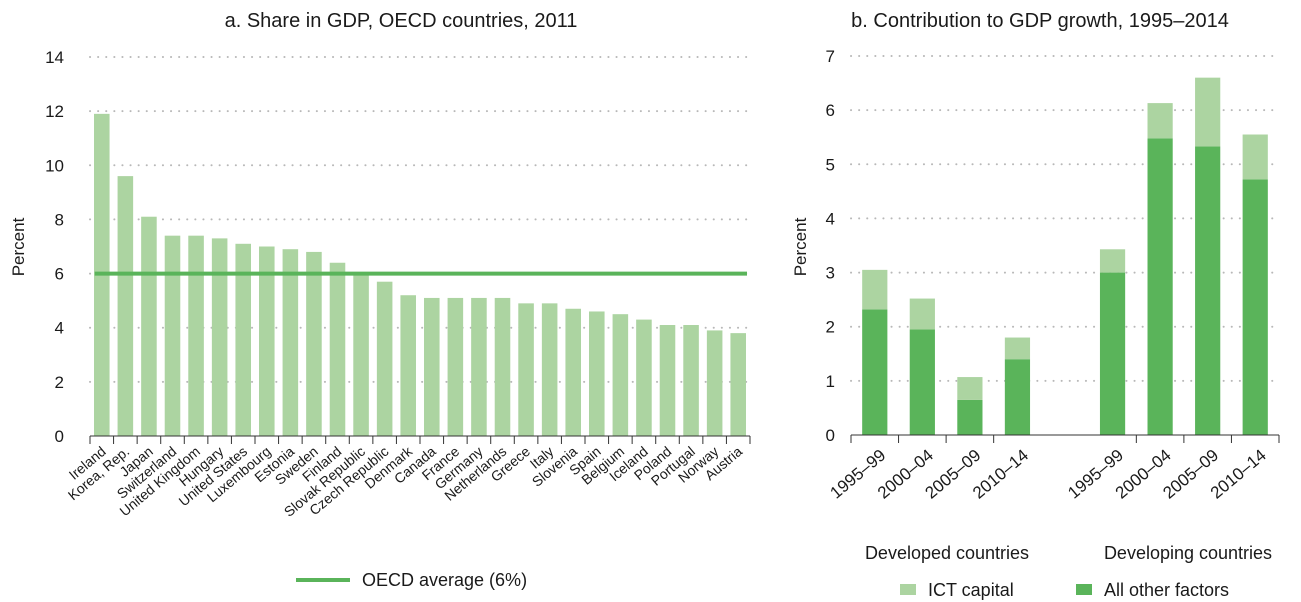 Image resolution: width=1301 pixels, height=602 pixels. Describe the element at coordinates (830, 381) in the screenshot. I see `y-tick-label: 1` at that location.